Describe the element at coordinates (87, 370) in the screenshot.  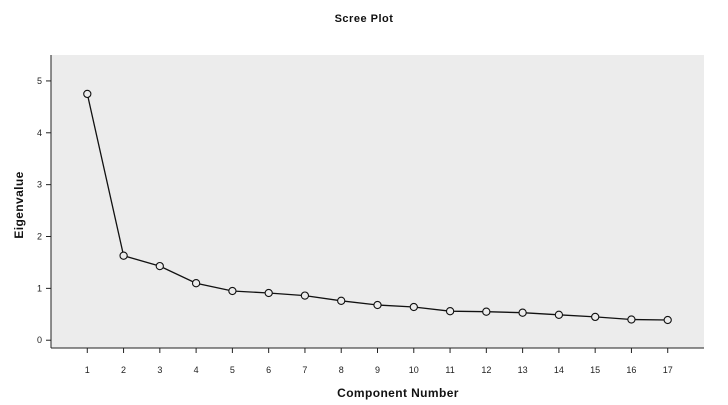
I see `x-tick-label: 1` at that location.